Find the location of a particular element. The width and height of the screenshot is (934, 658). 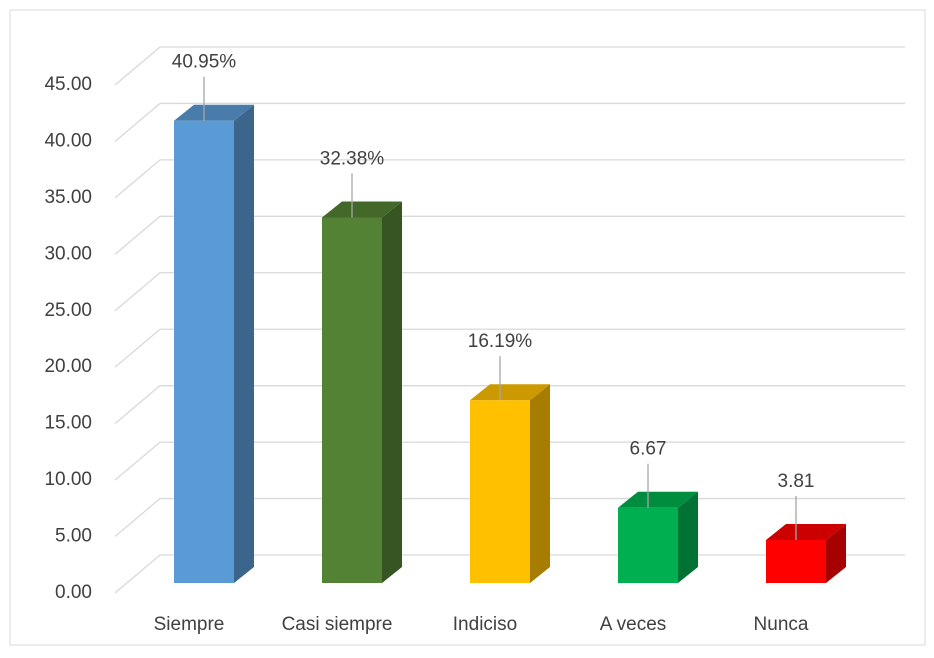

y-tick-label: 0.00 is located at coordinates (73, 592).